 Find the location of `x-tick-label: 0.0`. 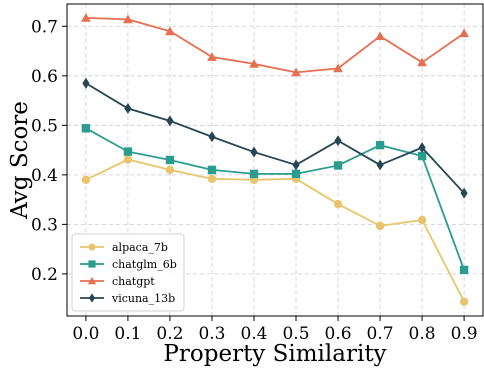

x-tick-label: 0.0 is located at coordinates (85, 334).